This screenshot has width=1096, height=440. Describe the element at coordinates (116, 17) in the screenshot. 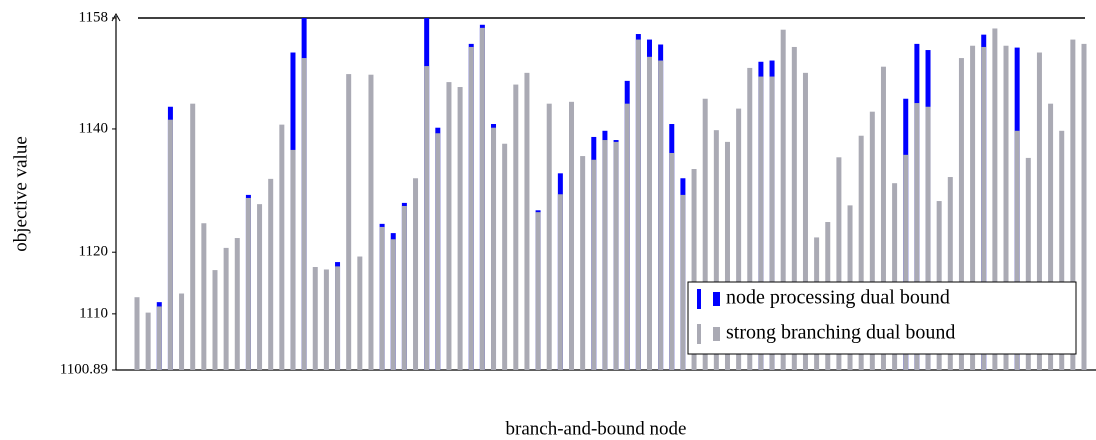

I see `axis-arrow` at that location.